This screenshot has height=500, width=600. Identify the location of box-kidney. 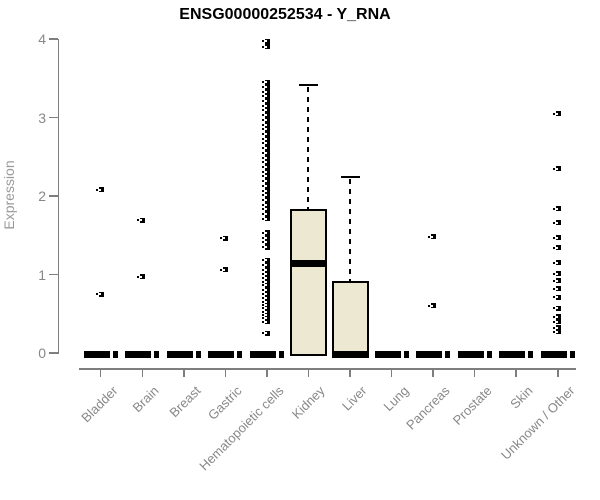
(308, 282).